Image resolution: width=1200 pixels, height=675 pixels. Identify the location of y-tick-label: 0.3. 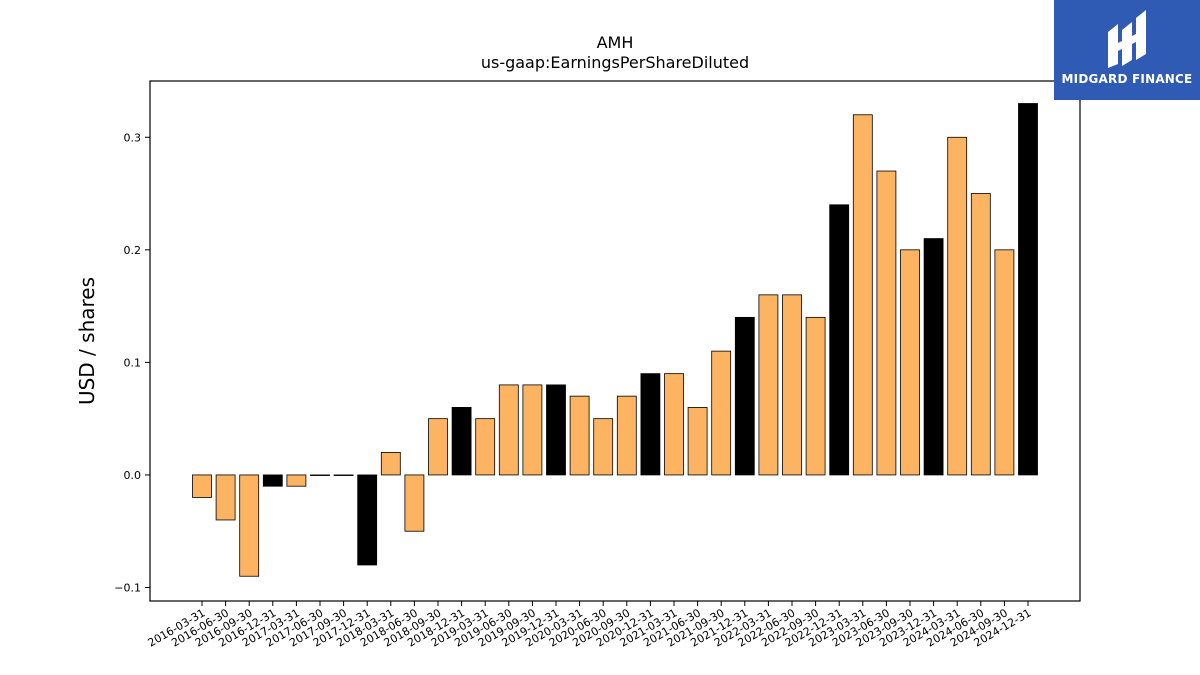
(133, 137).